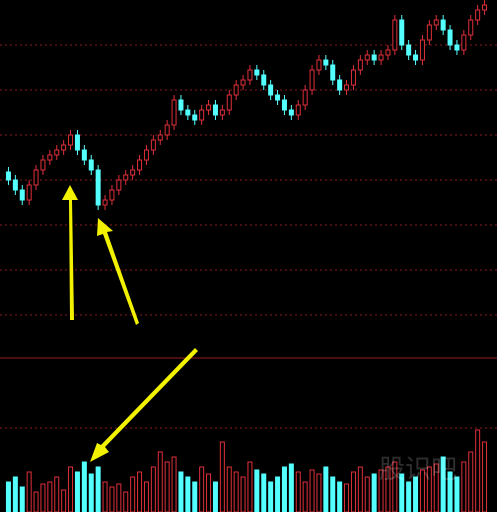 This screenshot has width=497, height=512. I want to click on watermark: 股识吧, so click(418, 470).